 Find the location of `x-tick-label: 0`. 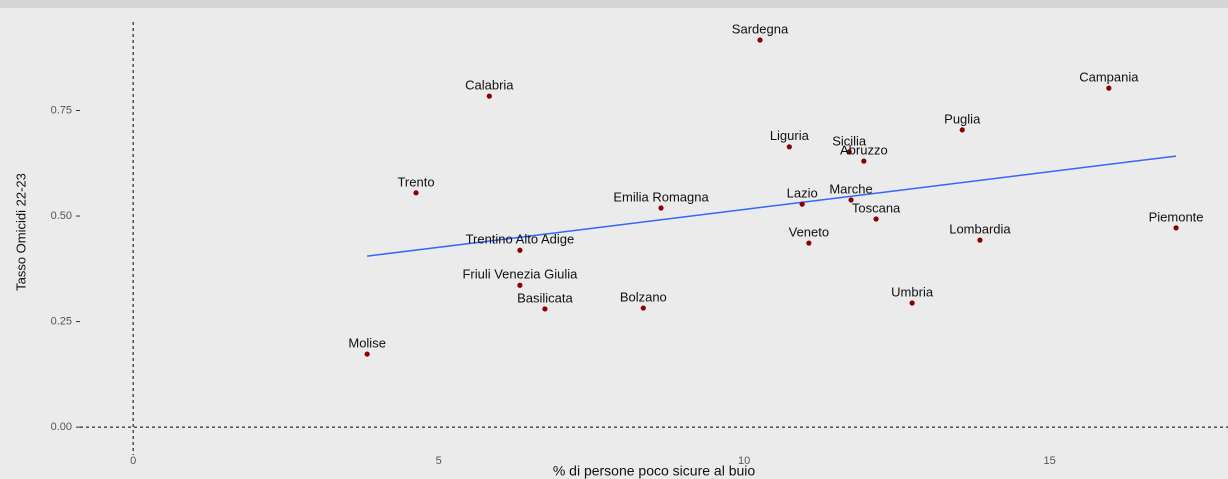

x-tick-label: 0 is located at coordinates (133, 461).